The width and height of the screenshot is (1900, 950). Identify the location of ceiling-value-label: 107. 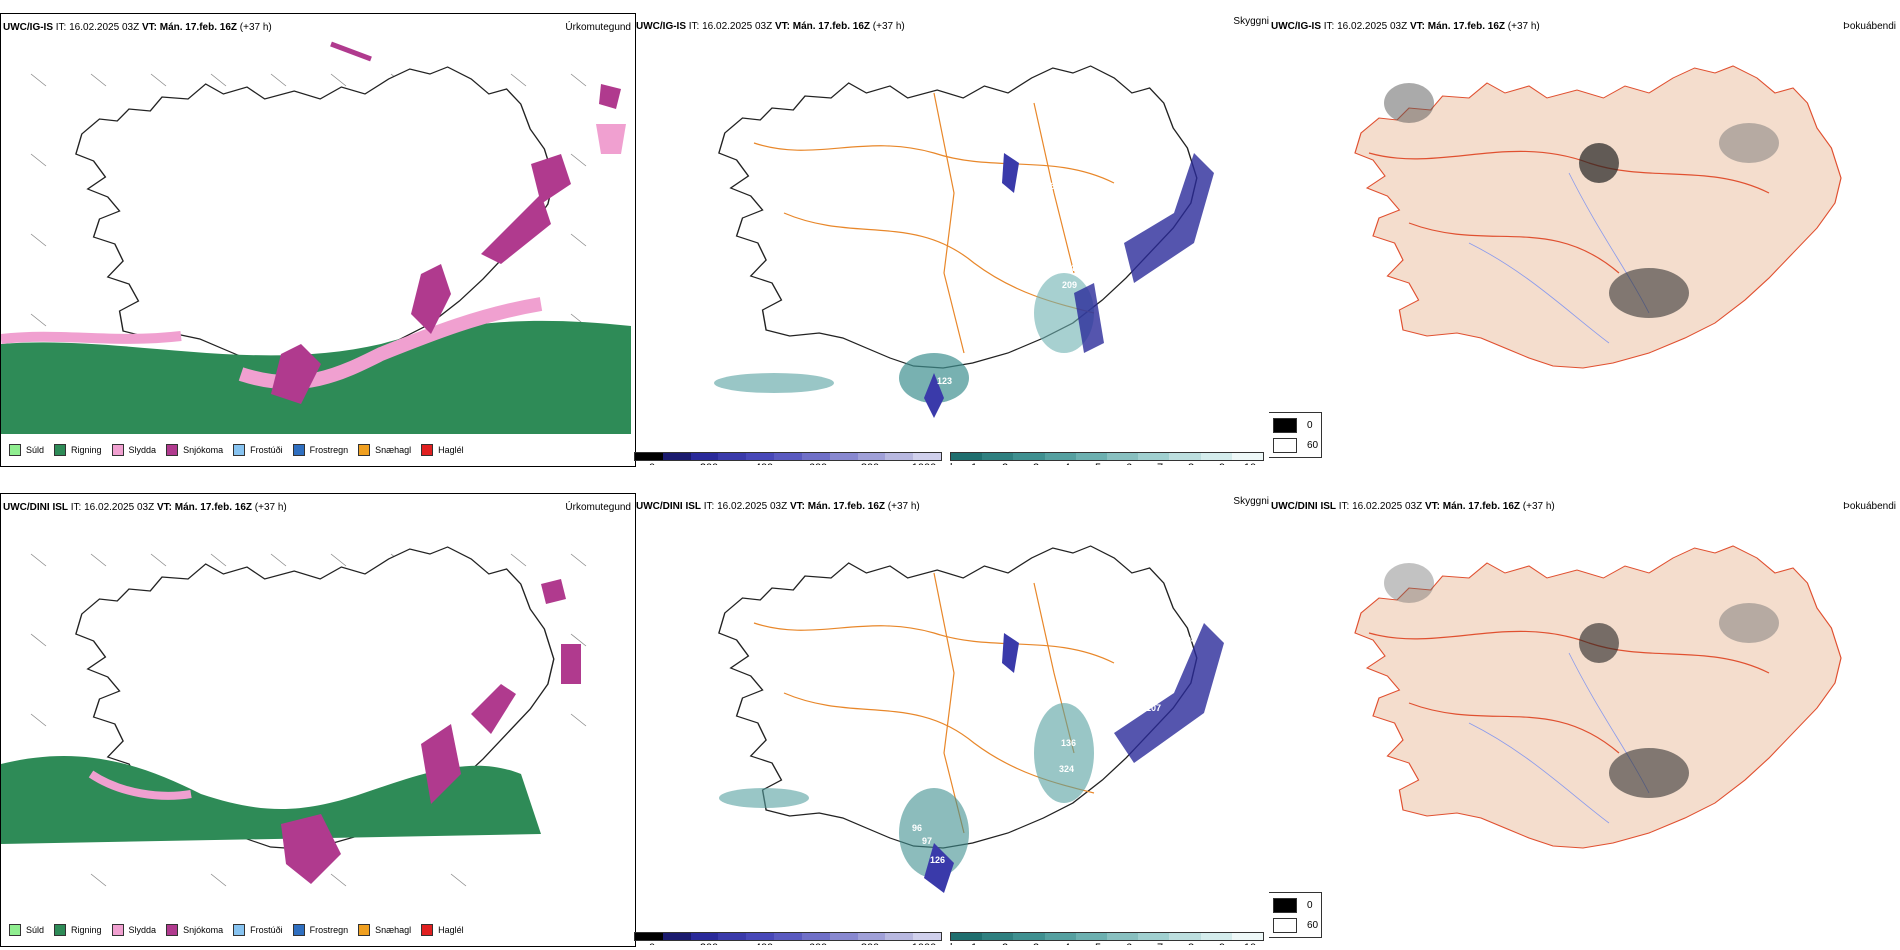
(1154, 708).